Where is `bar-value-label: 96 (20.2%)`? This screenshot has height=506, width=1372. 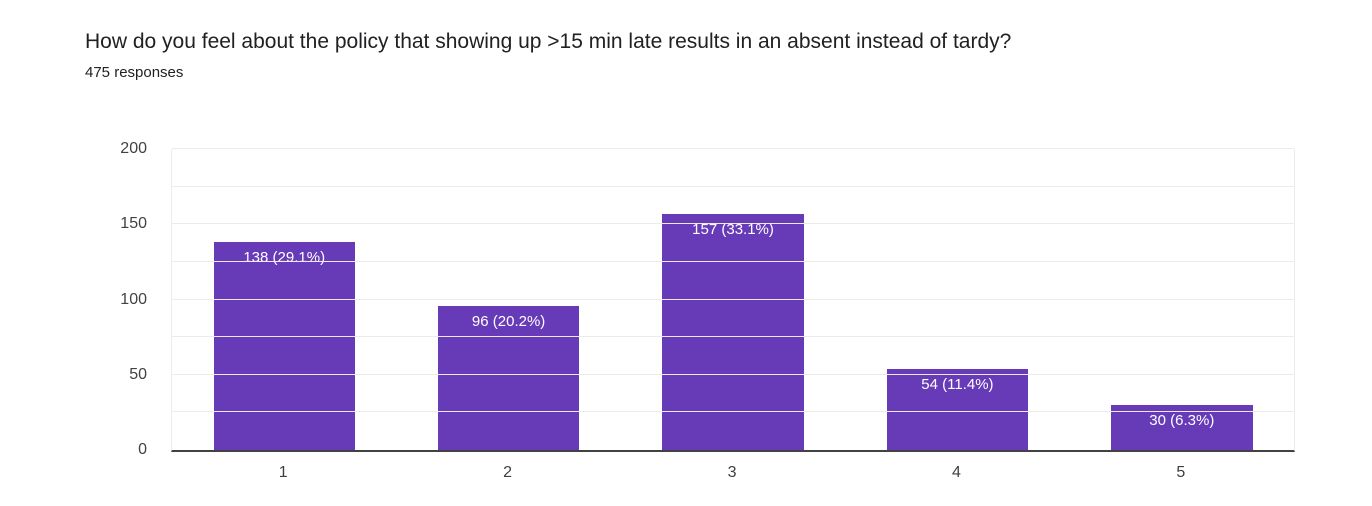 bar-value-label: 96 (20.2%) is located at coordinates (508, 321).